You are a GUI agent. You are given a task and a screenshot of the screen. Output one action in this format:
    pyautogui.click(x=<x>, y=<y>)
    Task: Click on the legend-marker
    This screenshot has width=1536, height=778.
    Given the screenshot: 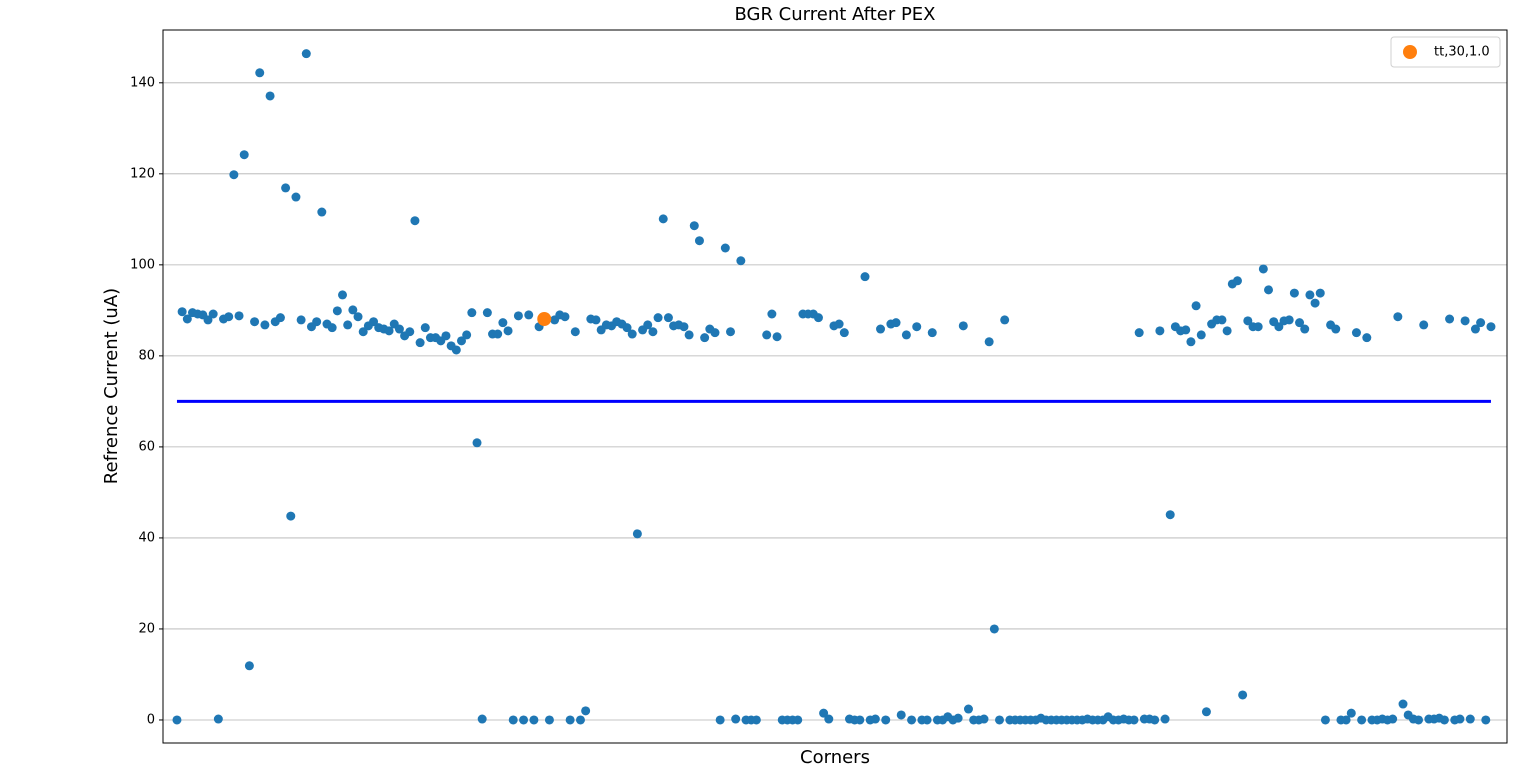 What is the action you would take?
    pyautogui.click(x=1410, y=52)
    